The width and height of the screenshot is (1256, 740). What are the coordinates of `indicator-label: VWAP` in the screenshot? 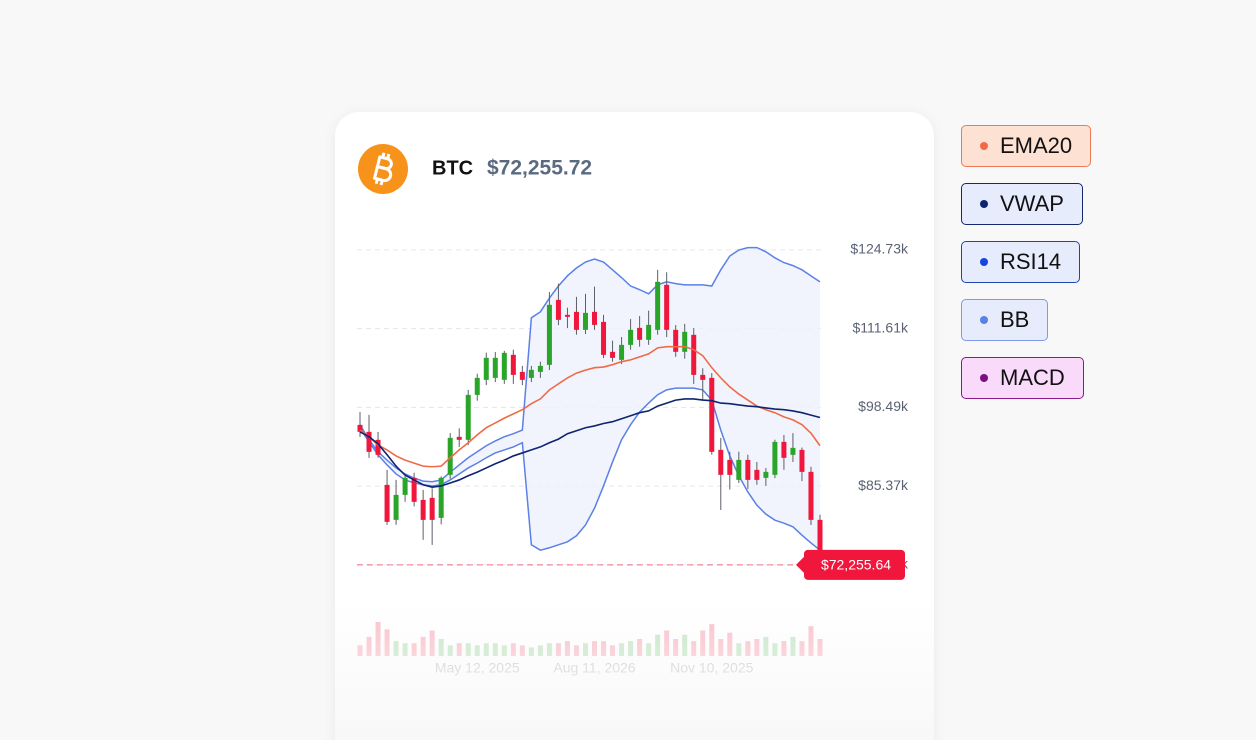 It's located at (1032, 203).